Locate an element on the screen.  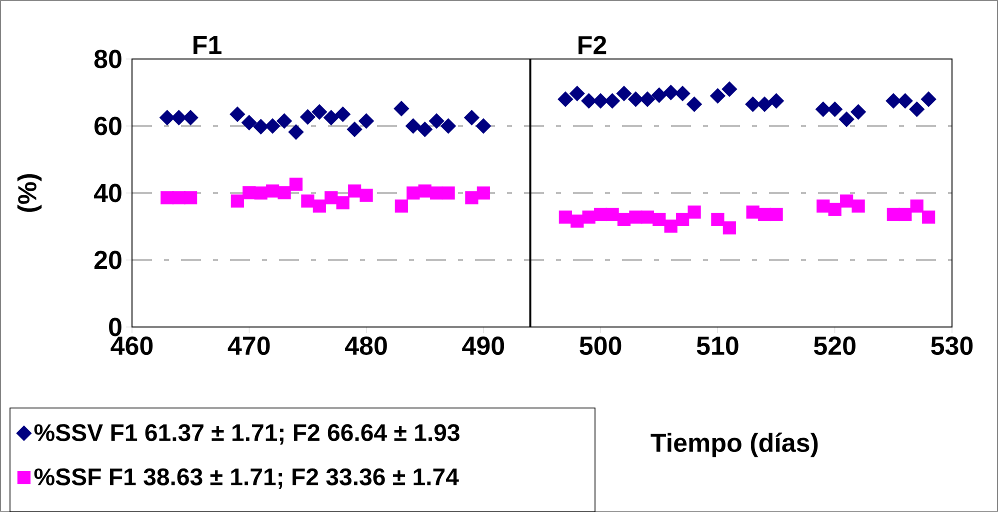
x-tick-label: 490 is located at coordinates (483, 345).